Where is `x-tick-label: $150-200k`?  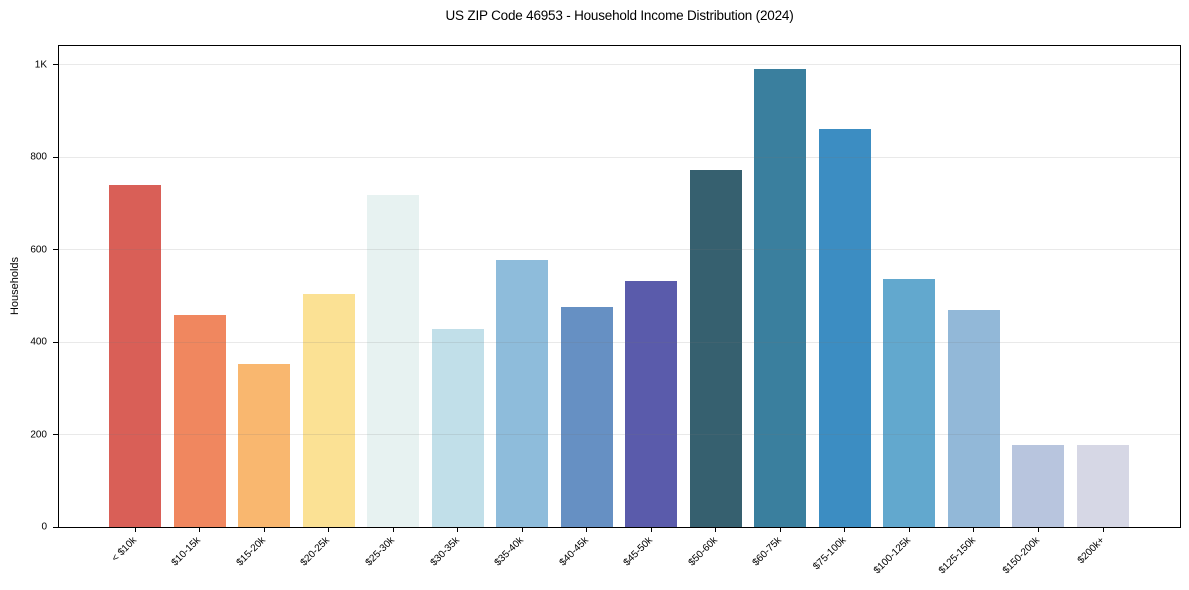
x-tick-label: $150-200k is located at coordinates (1022, 556).